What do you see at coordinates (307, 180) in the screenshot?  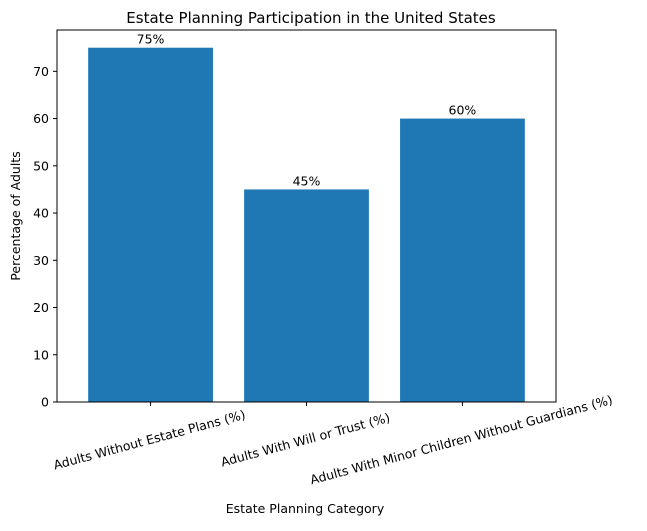 I see `data-label-2: 45%` at bounding box center [307, 180].